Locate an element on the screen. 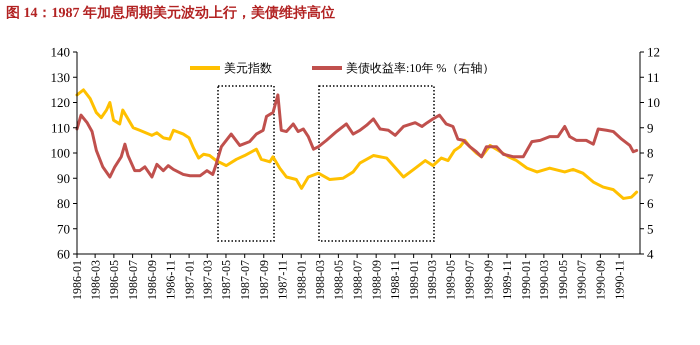 The height and width of the screenshot is (345, 700). y-tick-label: 100 is located at coordinates (60, 153).